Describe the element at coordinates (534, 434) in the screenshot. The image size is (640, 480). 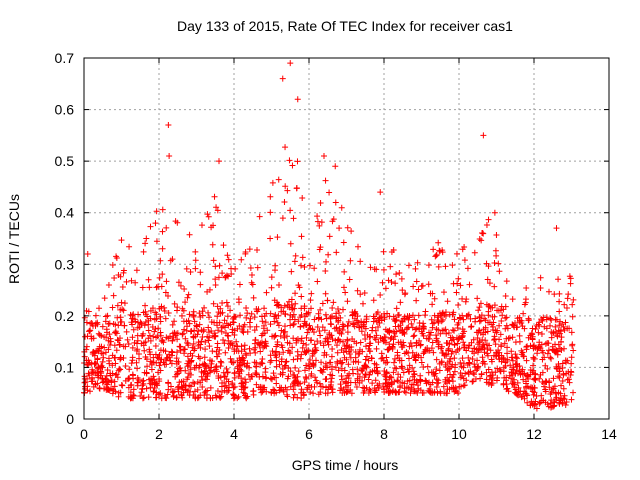
I see `x-tick-label: 12` at that location.